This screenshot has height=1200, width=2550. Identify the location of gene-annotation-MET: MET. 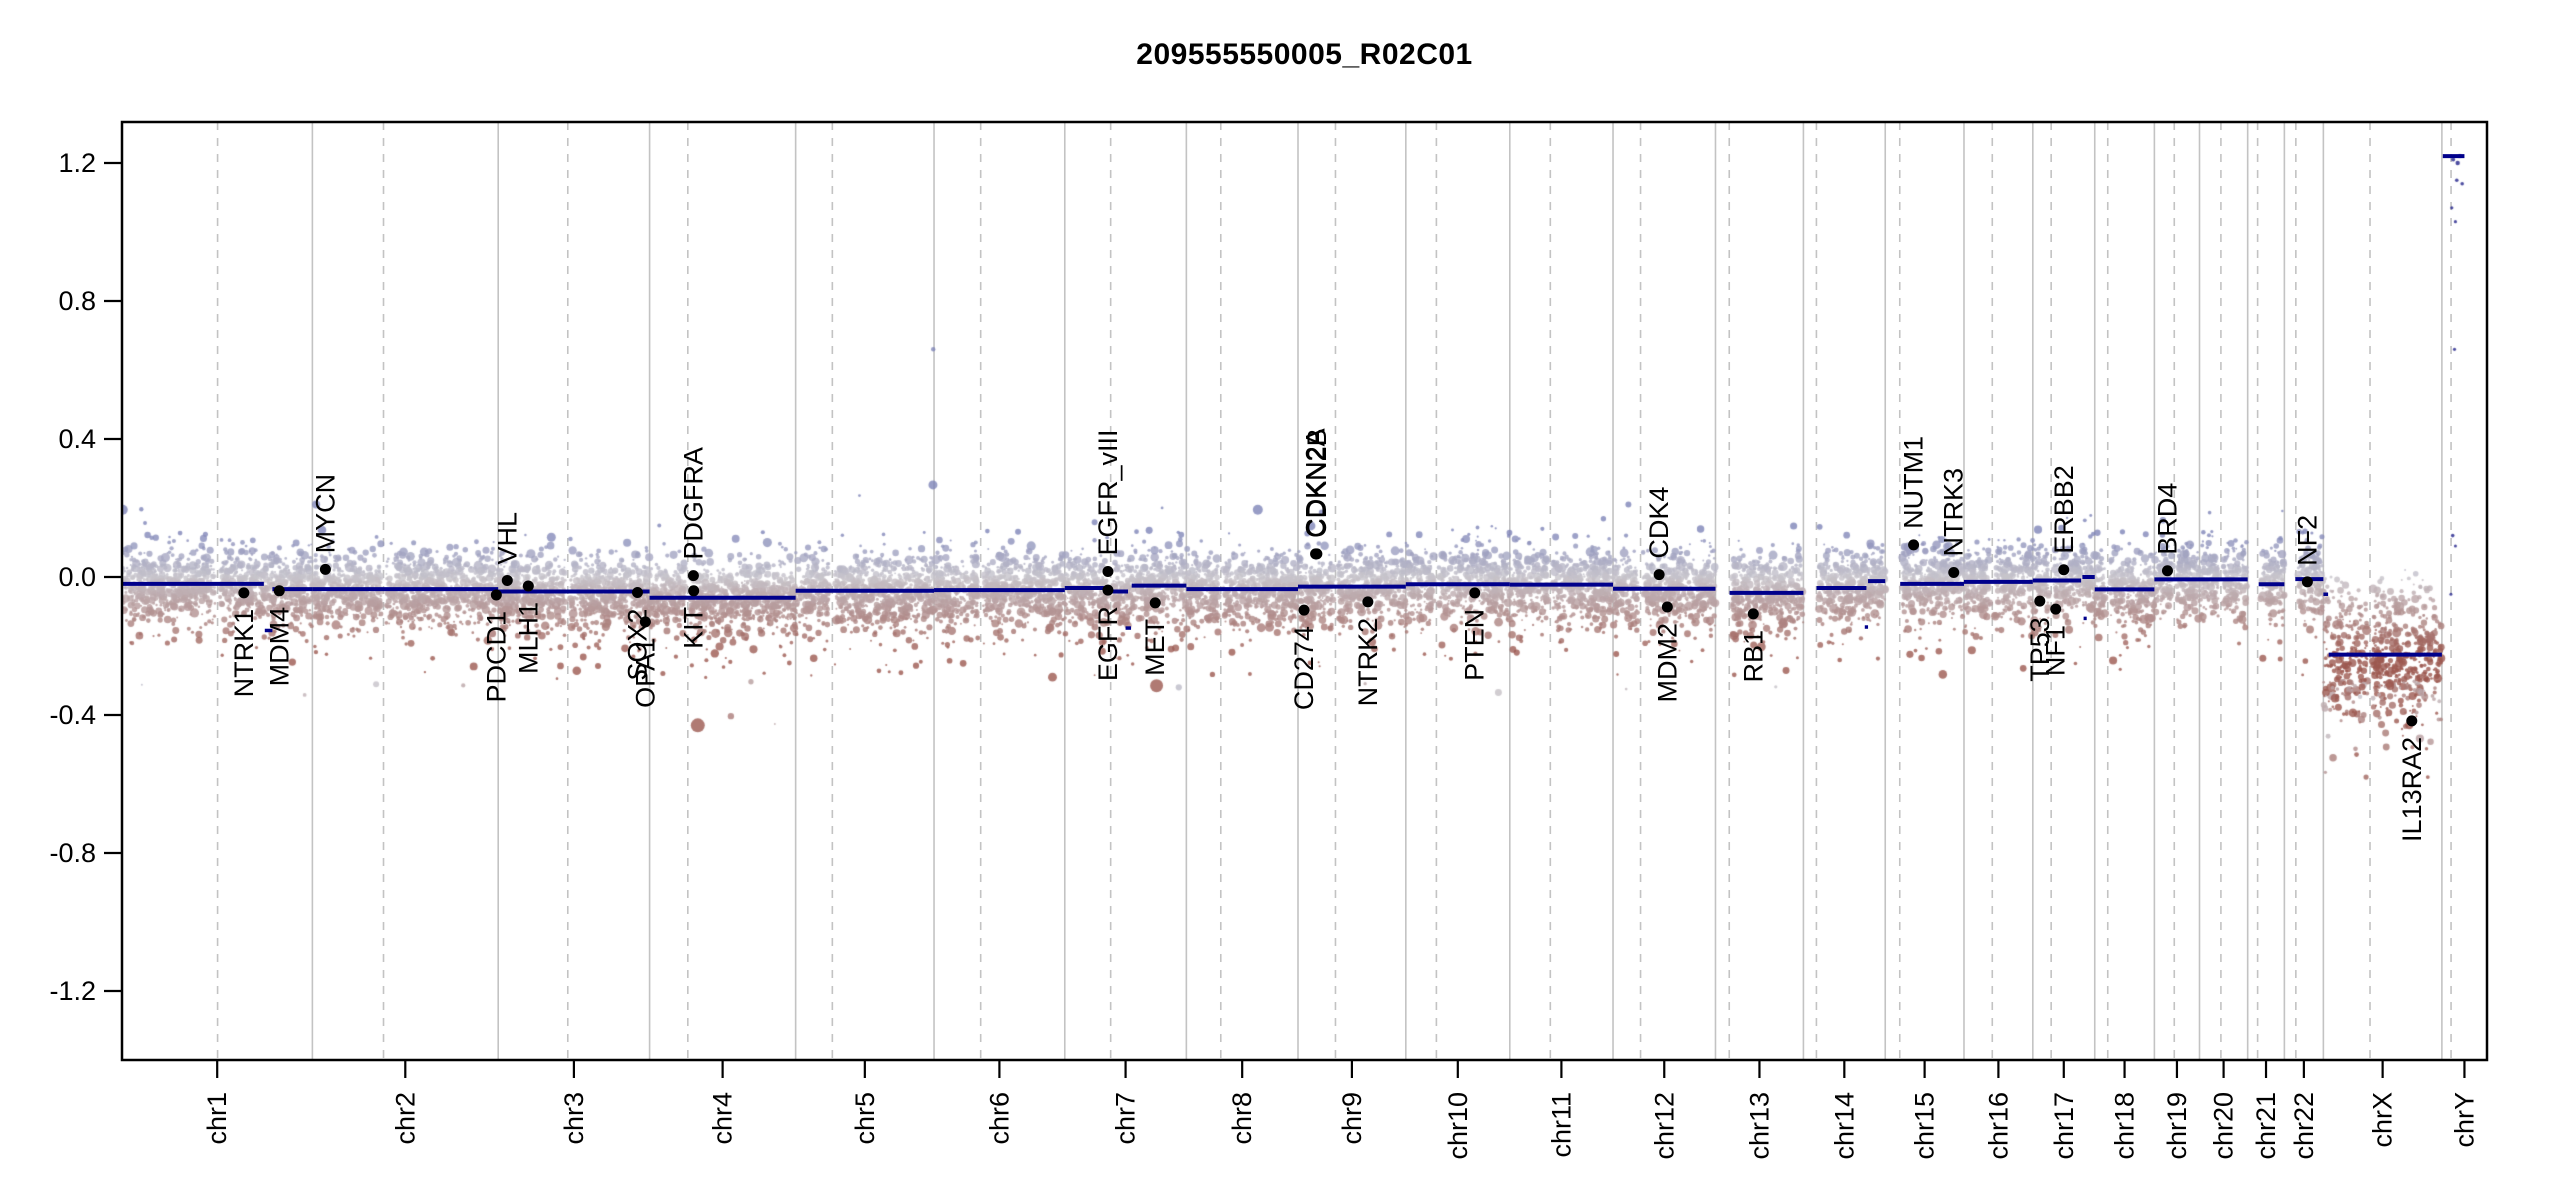
(1155, 636).